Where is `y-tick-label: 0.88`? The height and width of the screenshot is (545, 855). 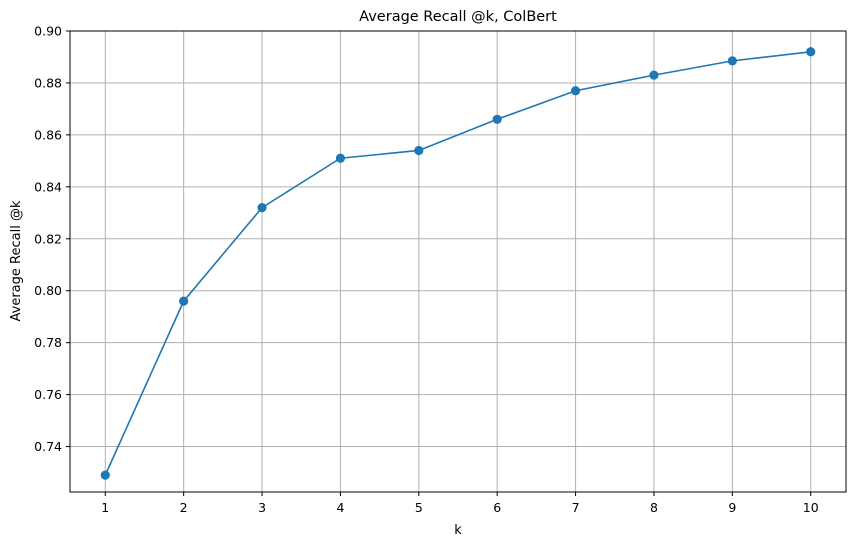
y-tick-label: 0.88 is located at coordinates (48, 82).